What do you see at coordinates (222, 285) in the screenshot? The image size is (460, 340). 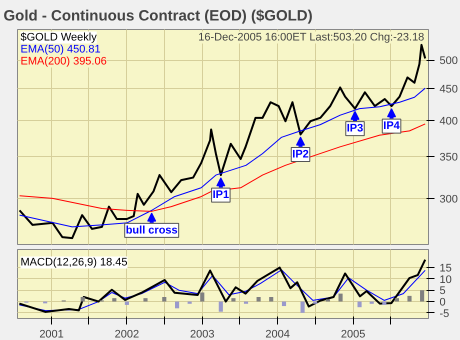 I see `line-series` at bounding box center [222, 285].